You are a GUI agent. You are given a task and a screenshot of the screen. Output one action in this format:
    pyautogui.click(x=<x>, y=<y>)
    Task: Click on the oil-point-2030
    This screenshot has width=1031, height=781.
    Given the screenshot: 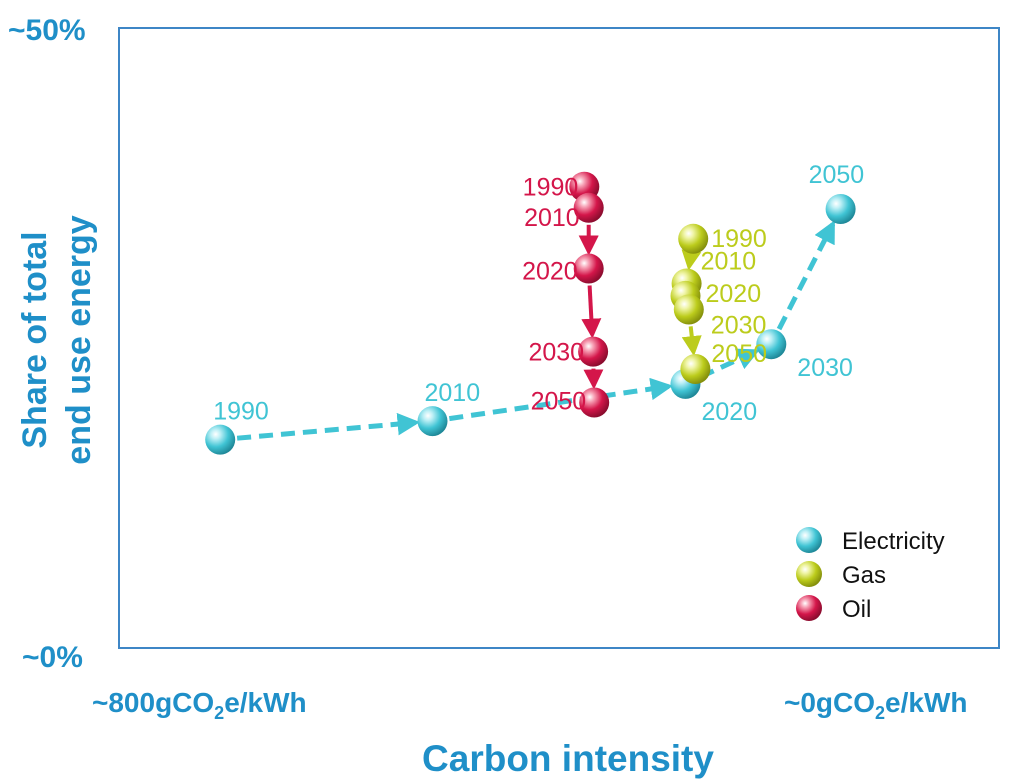 What is the action you would take?
    pyautogui.click(x=593, y=351)
    